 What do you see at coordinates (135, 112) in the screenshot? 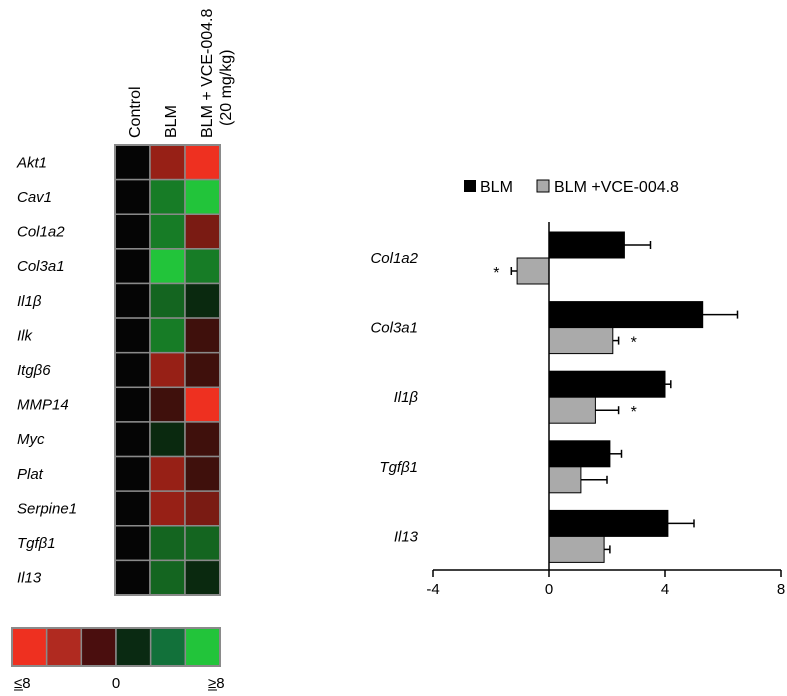
I see `column-label-control: Control` at bounding box center [135, 112].